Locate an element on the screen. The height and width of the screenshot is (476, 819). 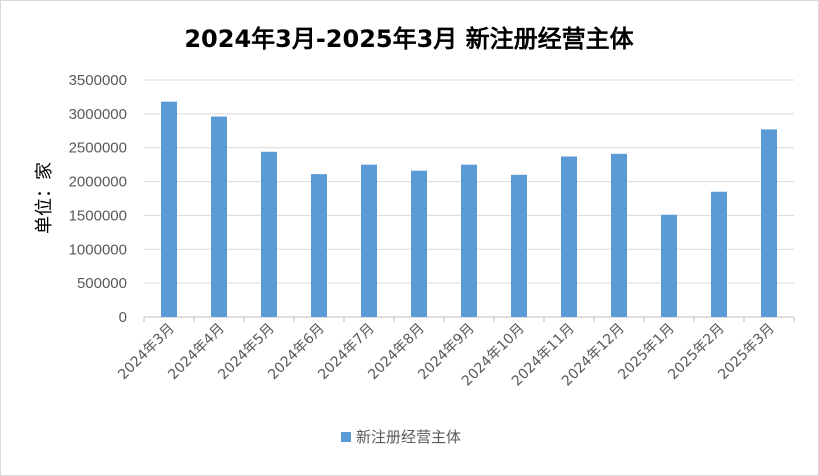
legend: 新注册经营主体 is located at coordinates (401, 437).